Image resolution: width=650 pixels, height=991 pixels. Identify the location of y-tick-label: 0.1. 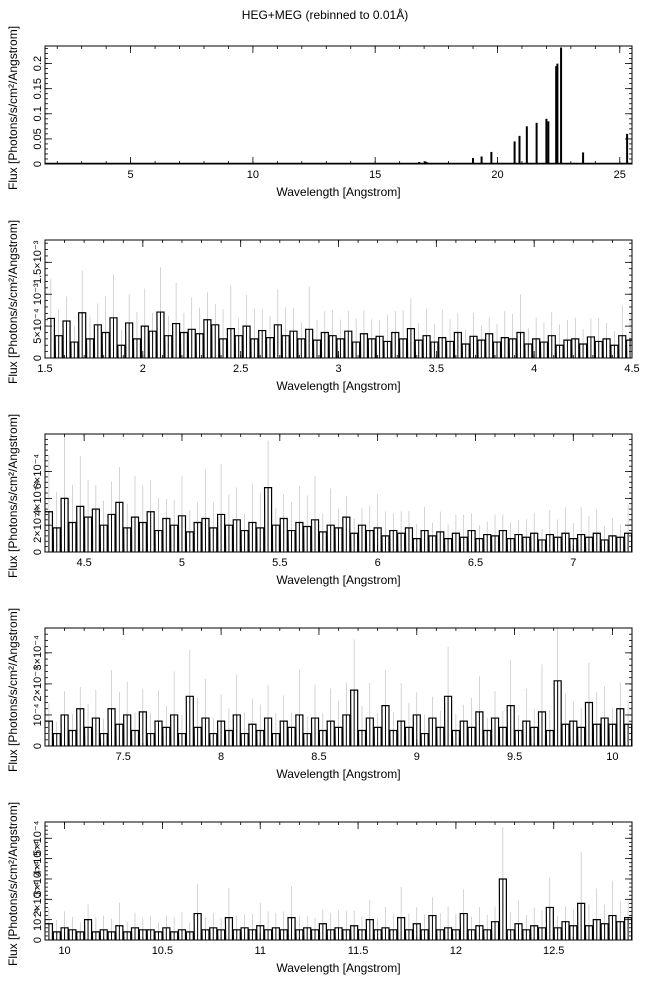
(38, 113).